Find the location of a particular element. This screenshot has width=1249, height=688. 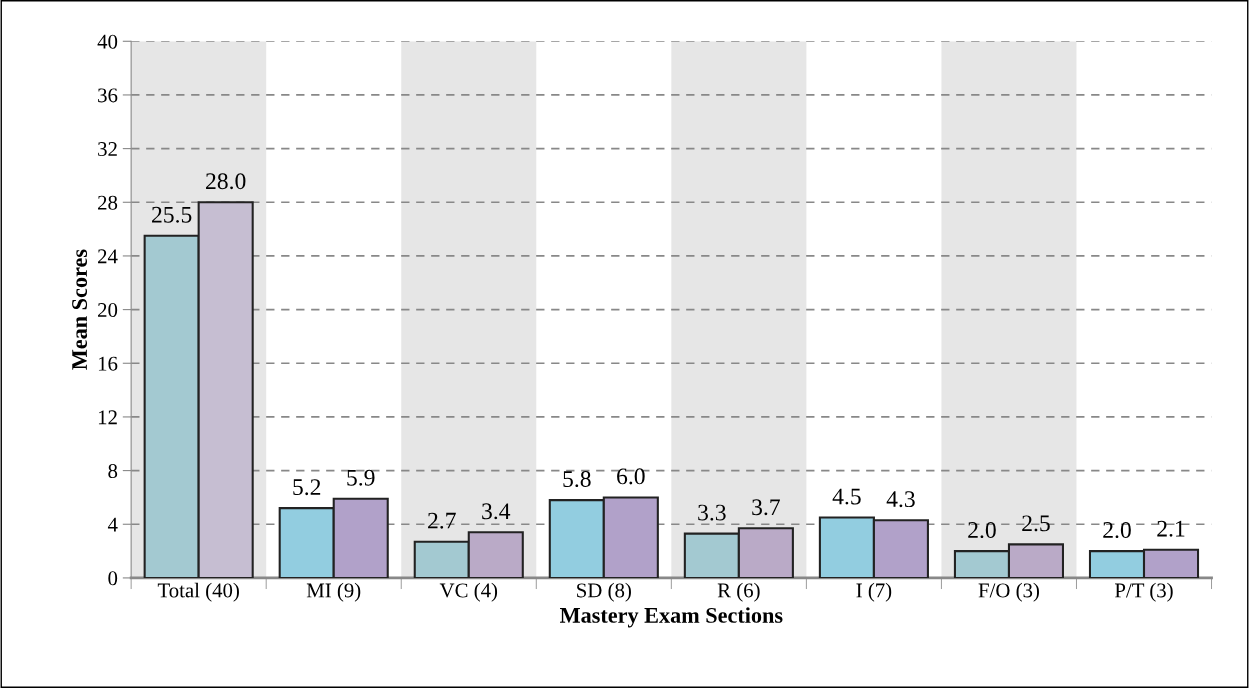

y-tick-label: 12 is located at coordinates (107, 417).